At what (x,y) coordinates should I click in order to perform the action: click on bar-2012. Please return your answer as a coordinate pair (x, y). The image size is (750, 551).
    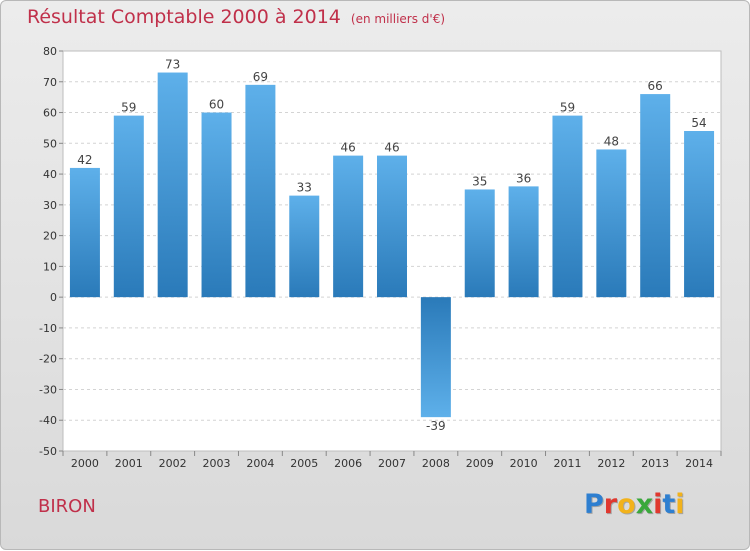
    Looking at the image, I should click on (611, 223).